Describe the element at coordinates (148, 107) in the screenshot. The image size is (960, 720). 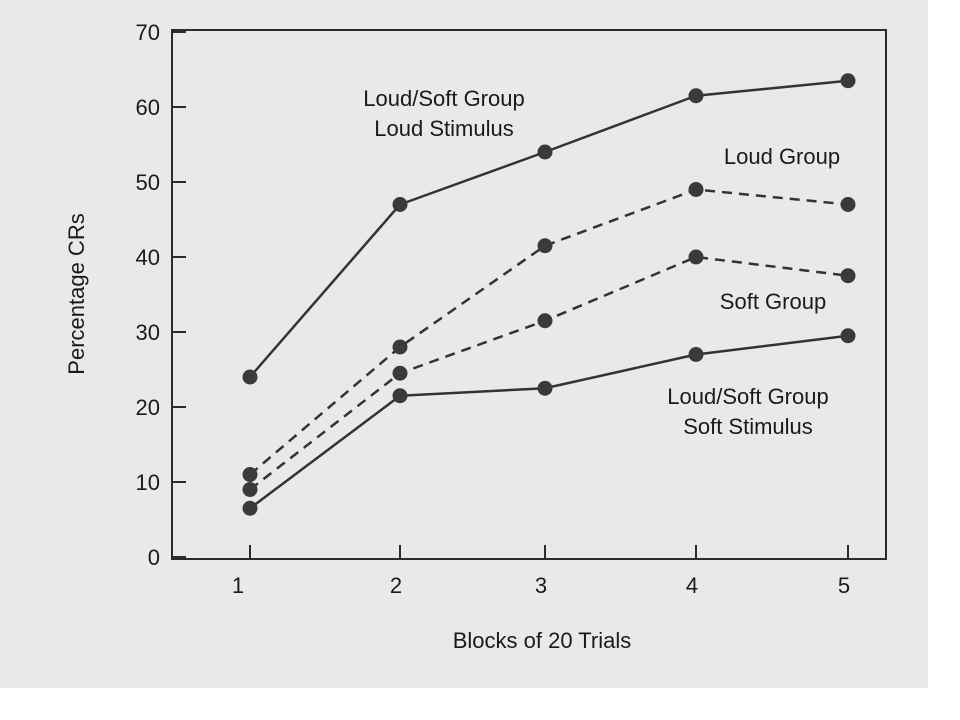
I see `y-tick-label: 60` at that location.